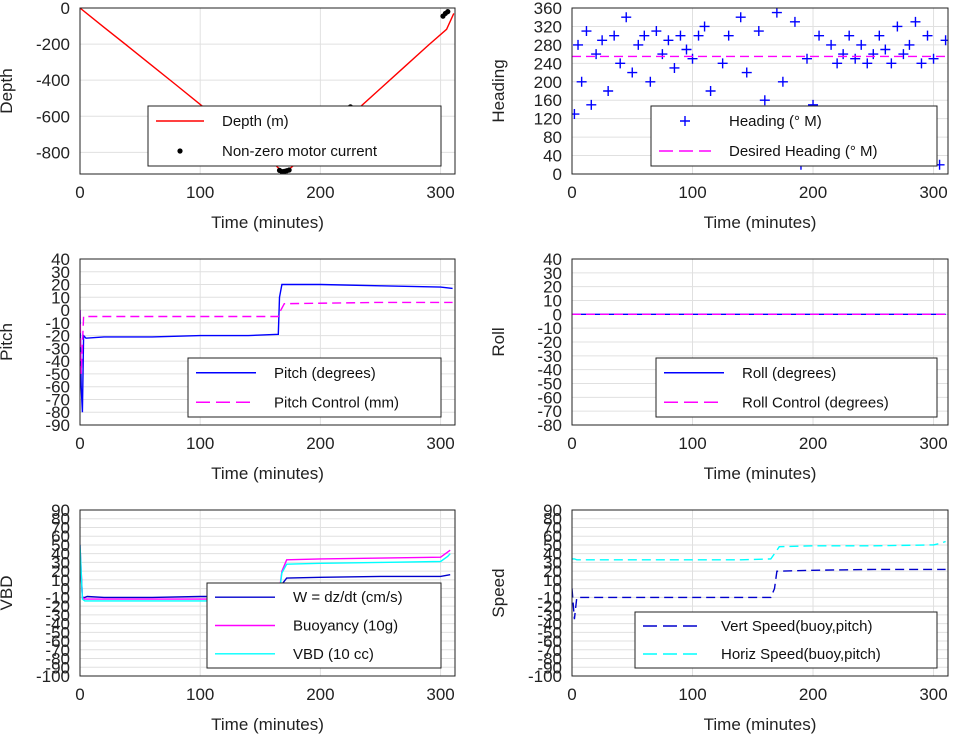 Image resolution: width=953 pixels, height=736 pixels. Describe the element at coordinates (552, 545) in the screenshot. I see `y-tick-label: 50` at that location.